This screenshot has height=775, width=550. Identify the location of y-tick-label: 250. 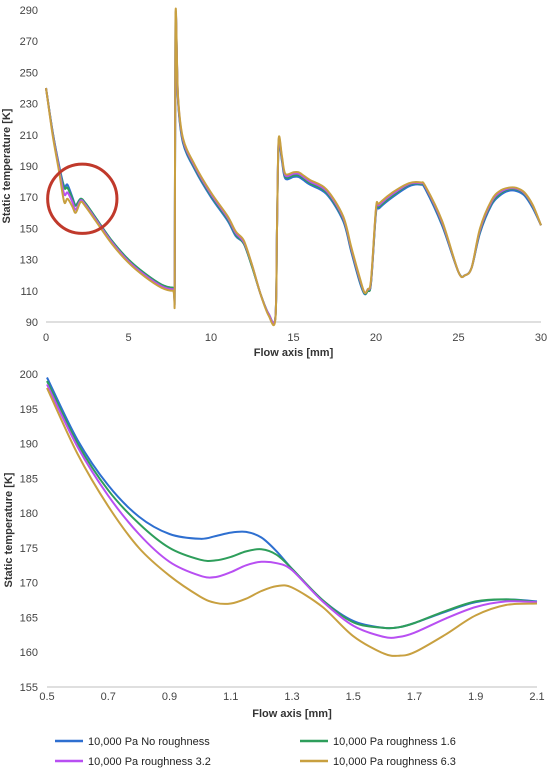
(29, 73).